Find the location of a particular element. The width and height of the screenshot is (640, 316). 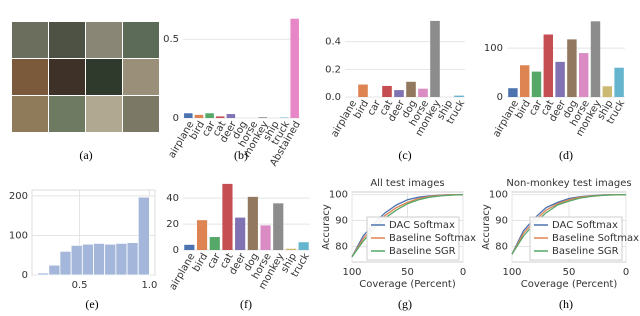

x-tick-label: 1.0 is located at coordinates (149, 285).